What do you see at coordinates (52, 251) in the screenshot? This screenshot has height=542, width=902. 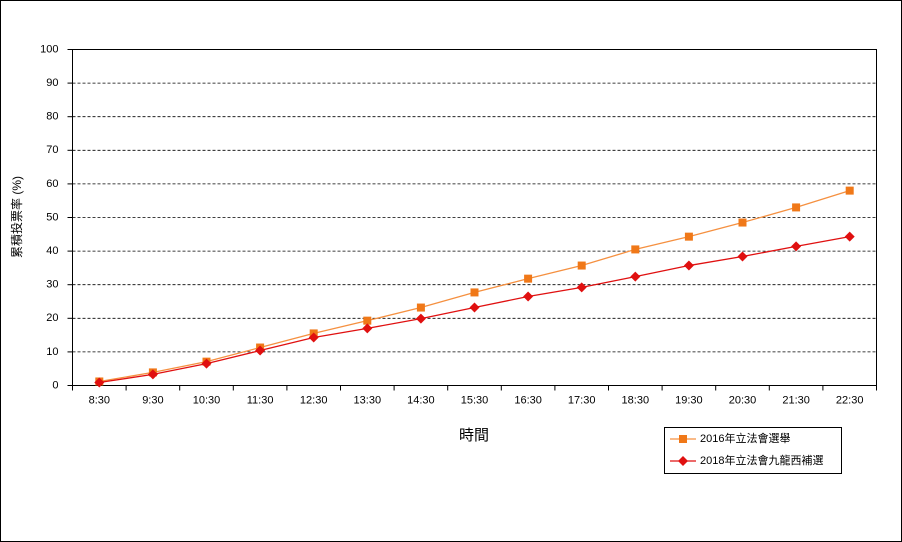 I see `y-tick-label: 40` at bounding box center [52, 251].